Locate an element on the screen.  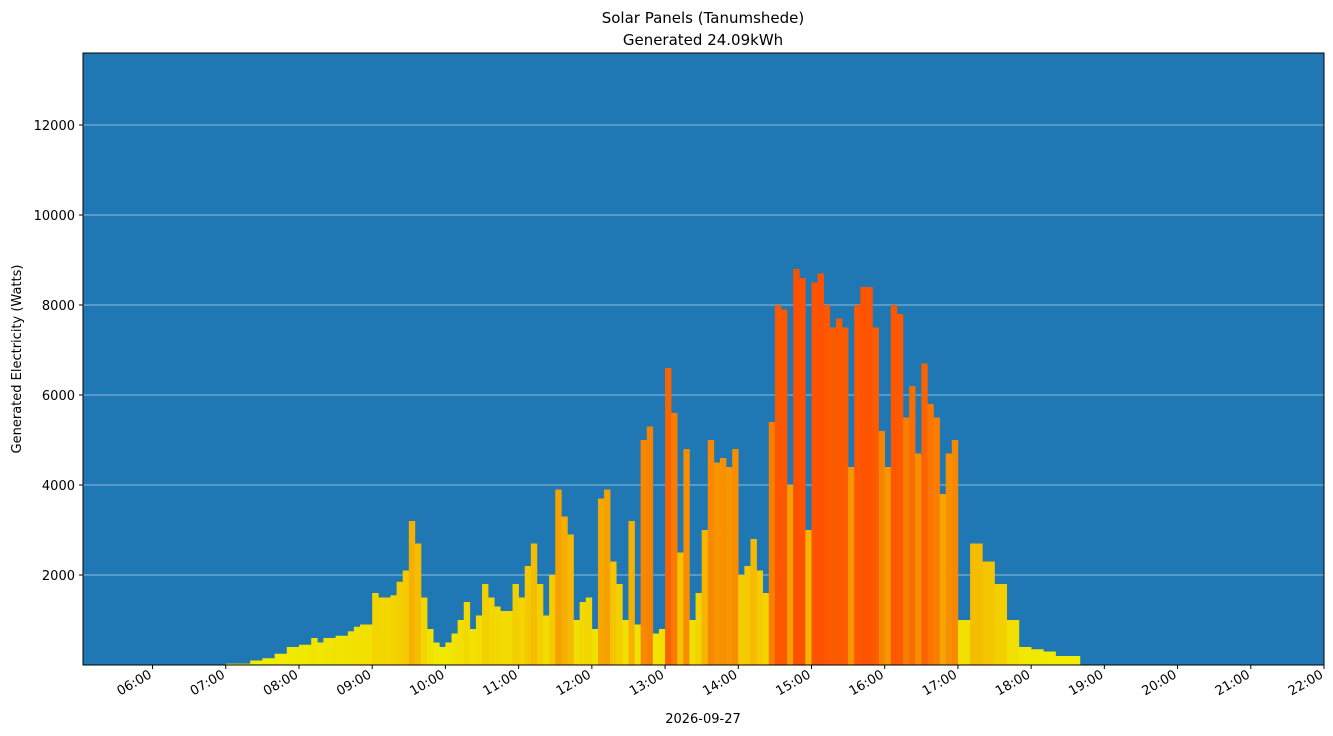
chart-title: Solar Panels (Tanumshede) is located at coordinates (703, 18).